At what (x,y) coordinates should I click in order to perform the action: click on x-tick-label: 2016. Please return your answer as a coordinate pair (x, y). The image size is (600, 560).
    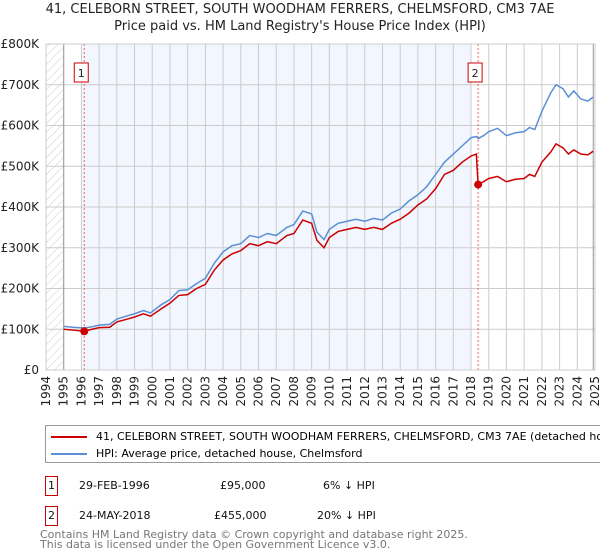
    Looking at the image, I should click on (436, 391).